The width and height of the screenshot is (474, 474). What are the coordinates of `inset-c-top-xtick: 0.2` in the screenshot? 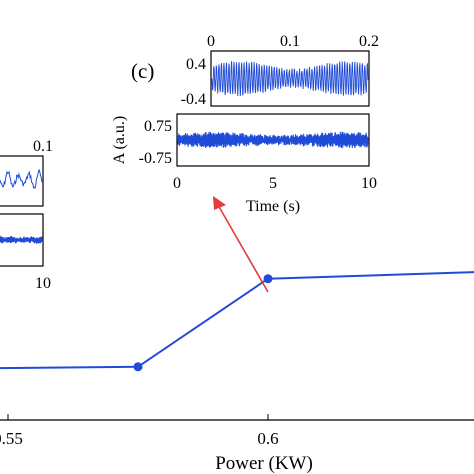 It's located at (369, 41).